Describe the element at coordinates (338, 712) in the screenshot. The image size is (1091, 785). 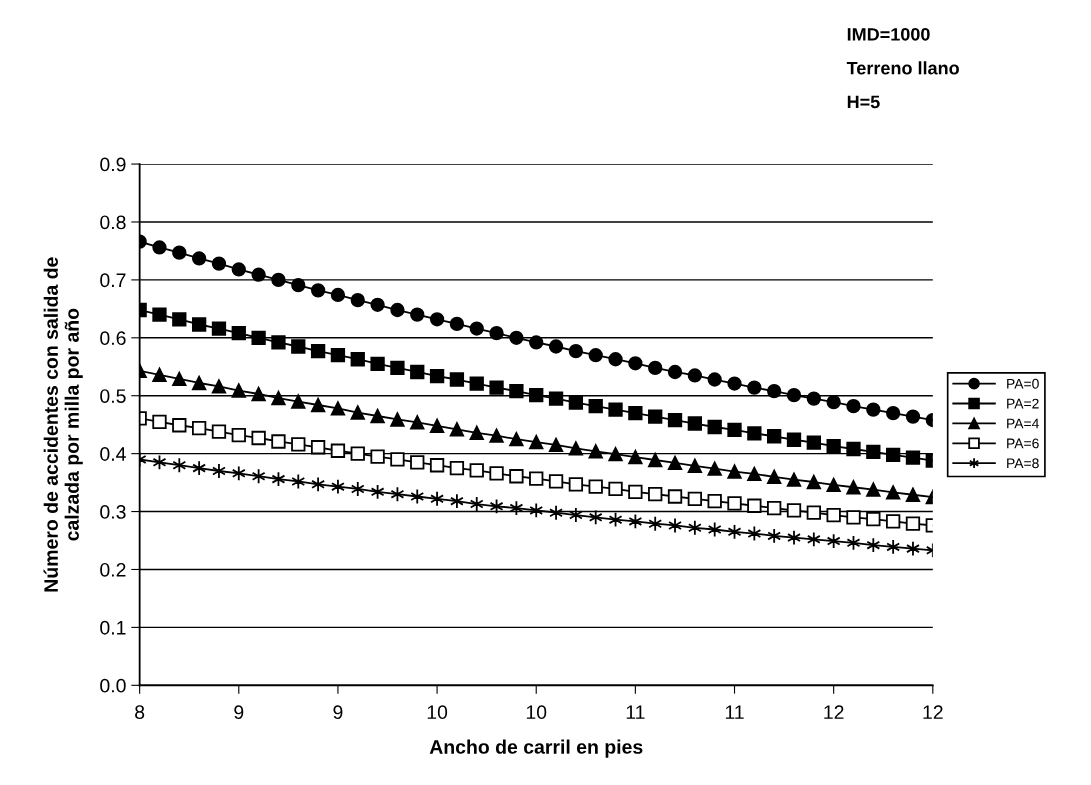
I see `x-tick-label: 9` at that location.